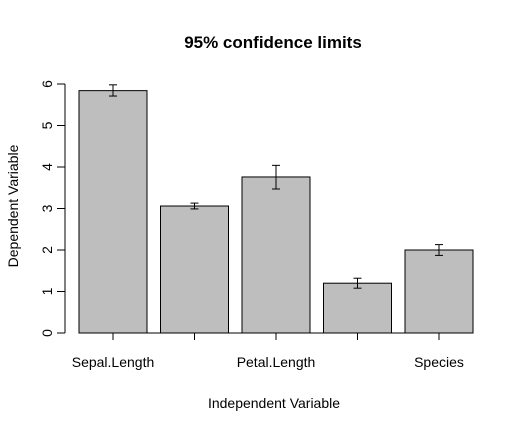 The image size is (510, 436). Describe the element at coordinates (47, 250) in the screenshot. I see `y-tick-label-2: 2` at that location.